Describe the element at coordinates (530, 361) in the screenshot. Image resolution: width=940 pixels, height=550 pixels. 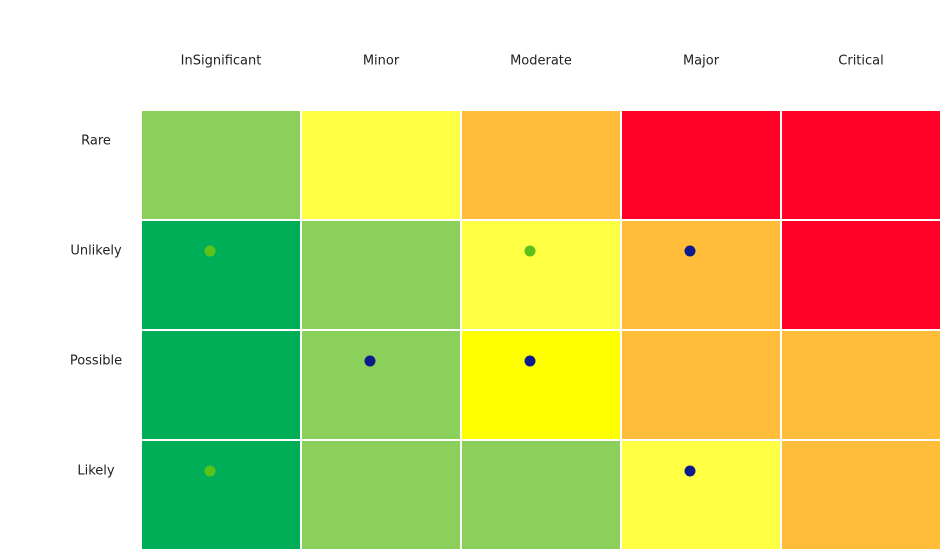
I see `risk-marker-possible-moderate` at that location.